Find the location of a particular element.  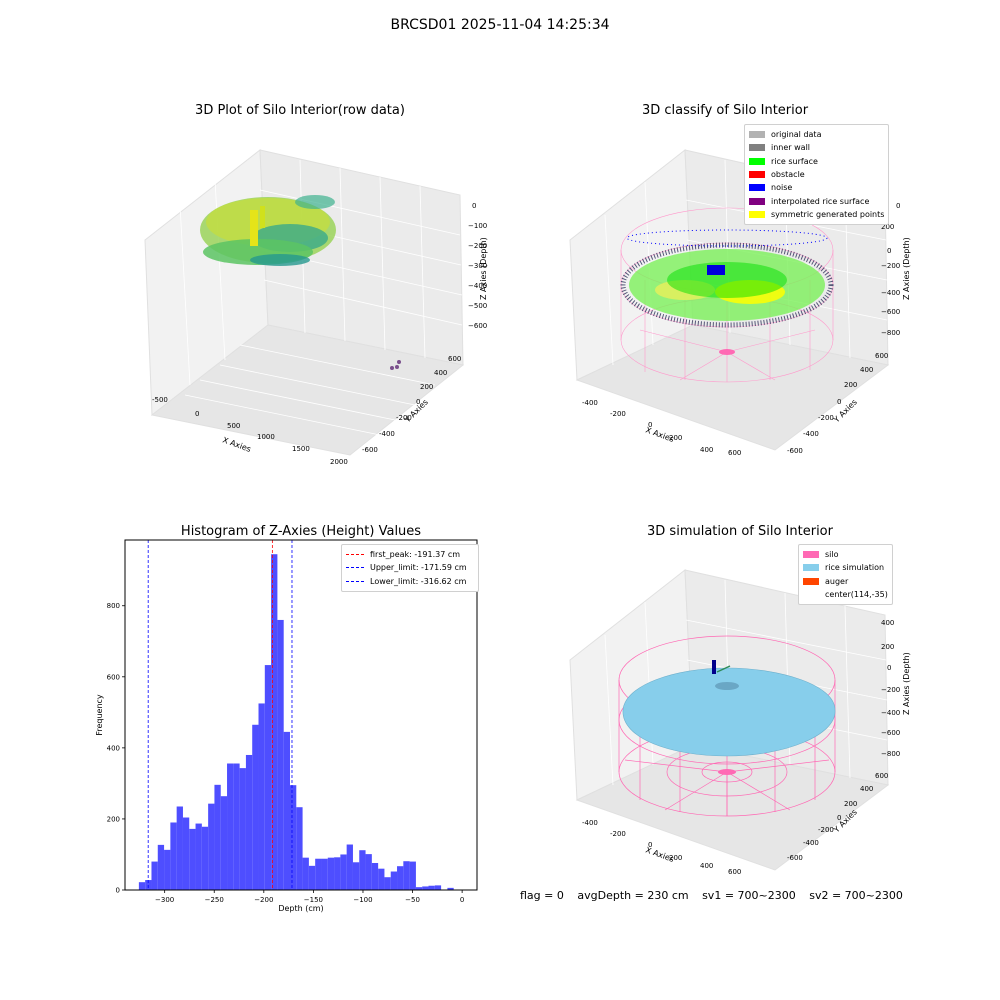

auger-marker is located at coordinates (721, 667).